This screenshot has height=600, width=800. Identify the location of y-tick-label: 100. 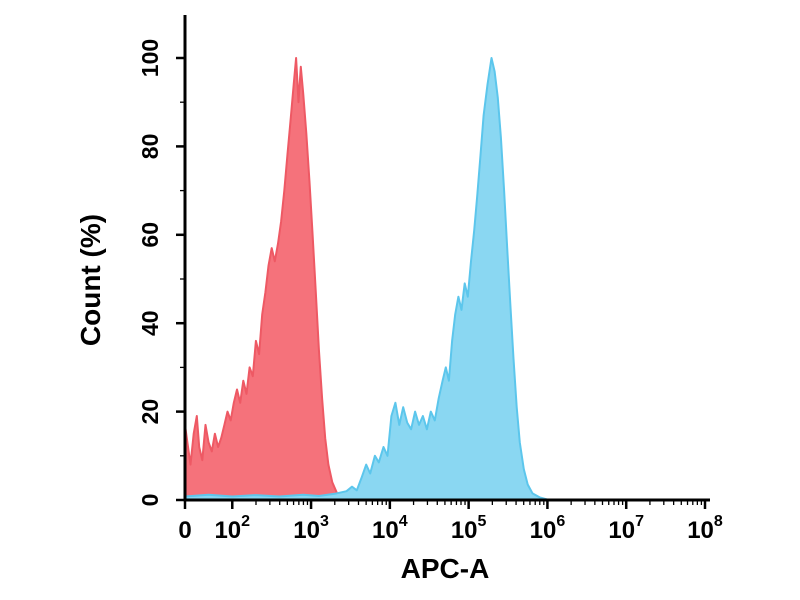
(150, 58).